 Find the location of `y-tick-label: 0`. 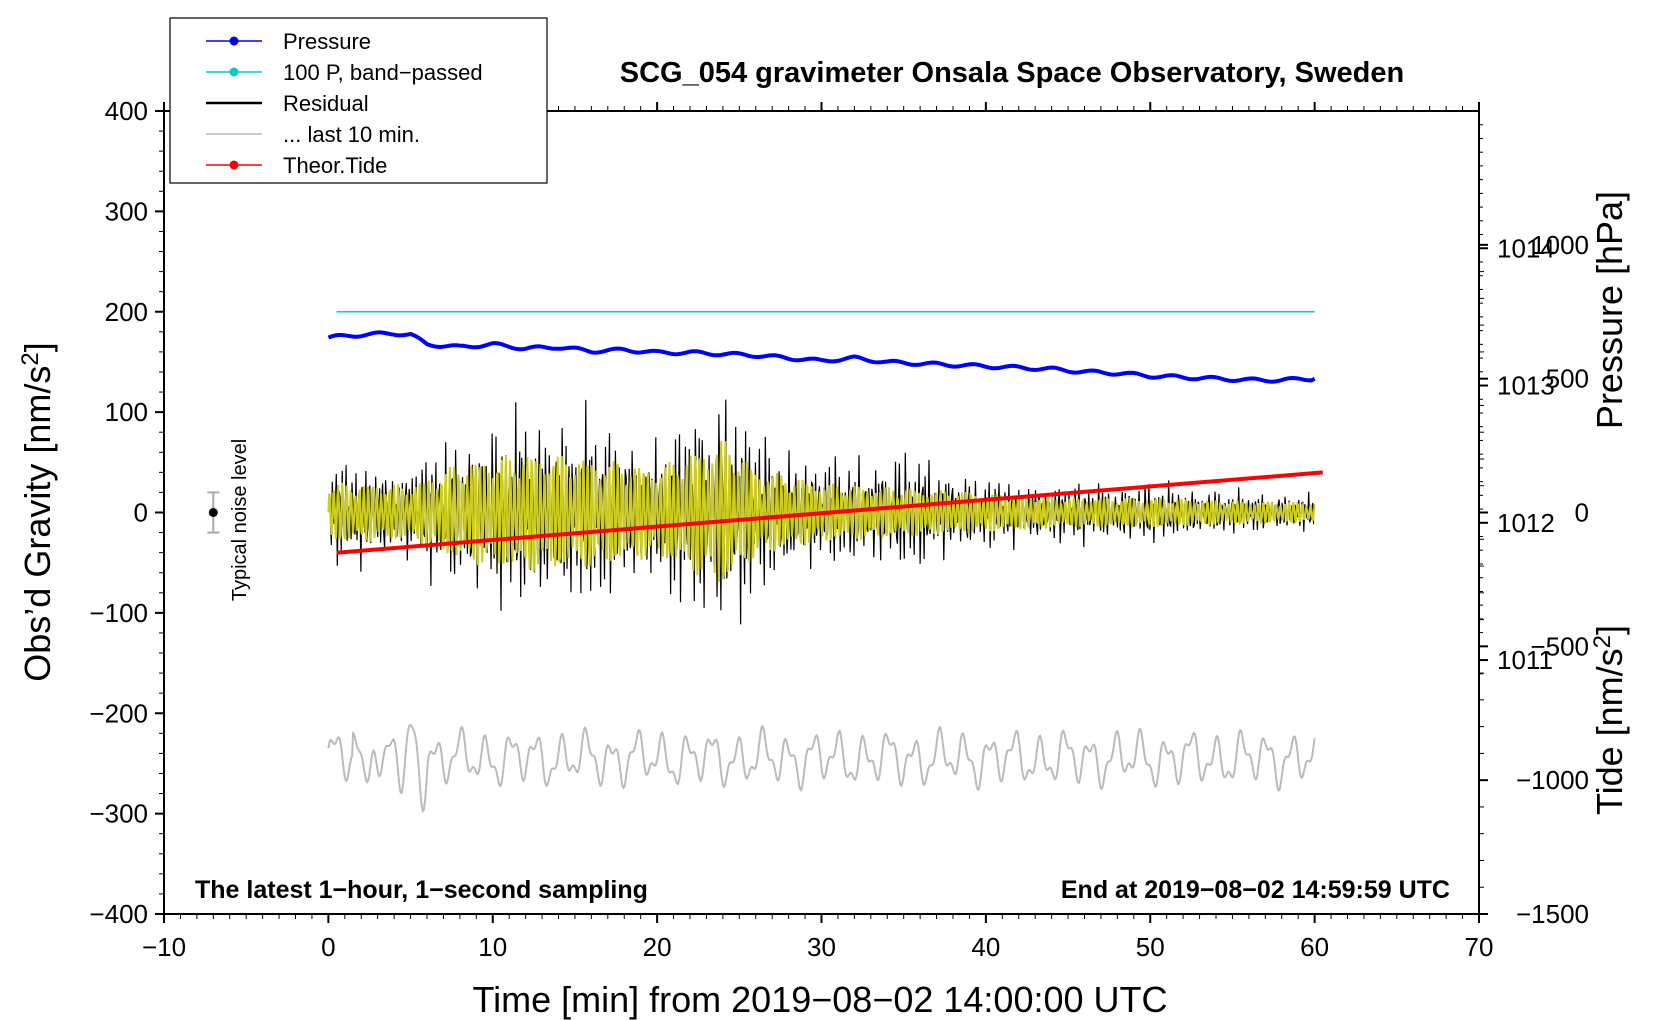

y-tick-label: 0 is located at coordinates (141, 513).